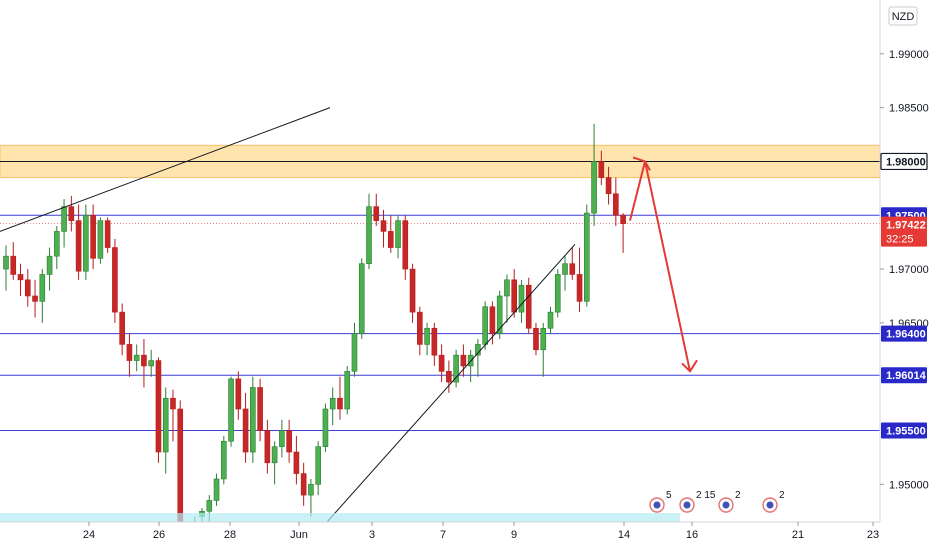 This screenshot has width=932, height=550. What do you see at coordinates (909, 485) in the screenshot?
I see `price-tick-label: 1.95000` at bounding box center [909, 485].